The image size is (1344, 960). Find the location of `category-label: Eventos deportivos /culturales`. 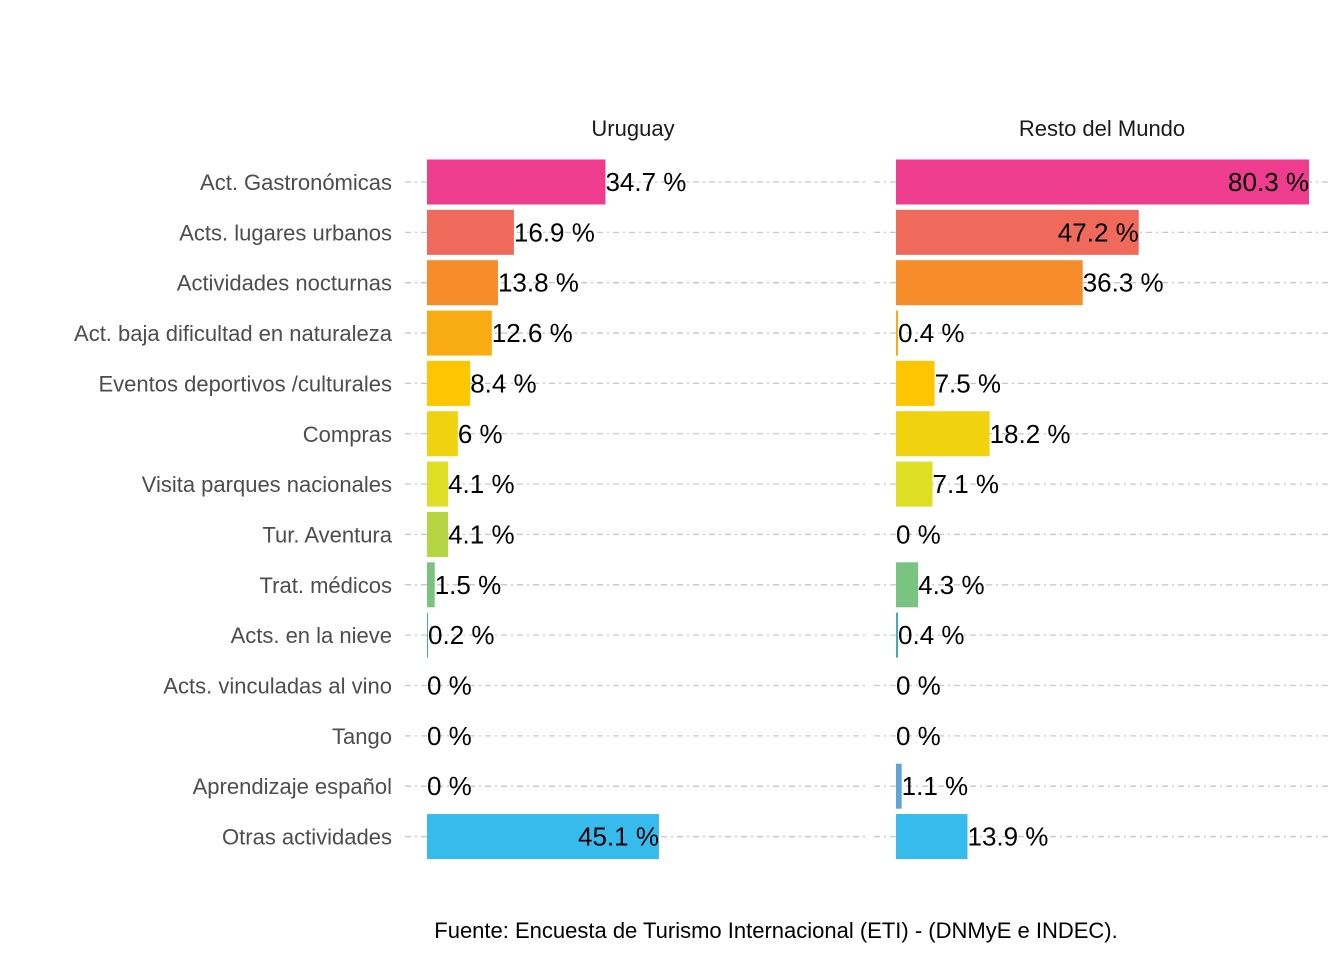

category-label: Eventos deportivos /culturales is located at coordinates (246, 383).